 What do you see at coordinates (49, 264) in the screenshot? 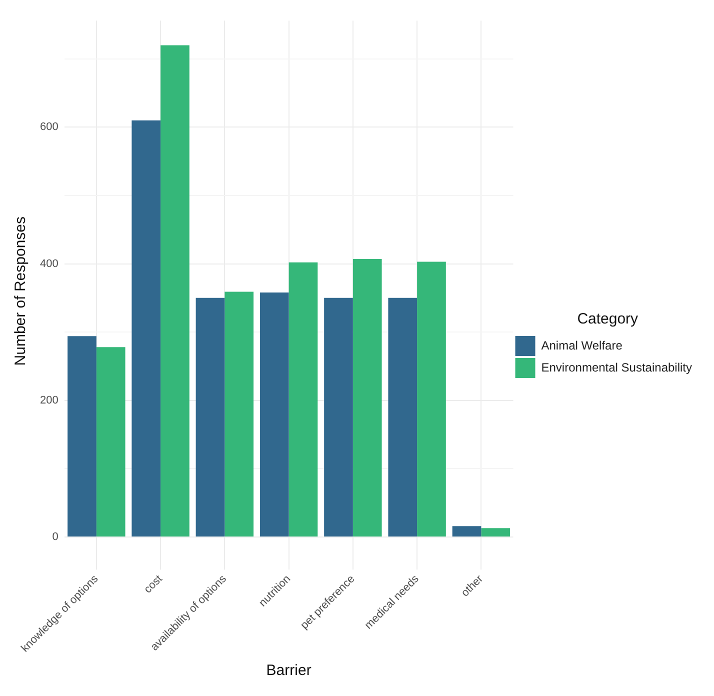
I see `y-tick-label: 400` at bounding box center [49, 264].